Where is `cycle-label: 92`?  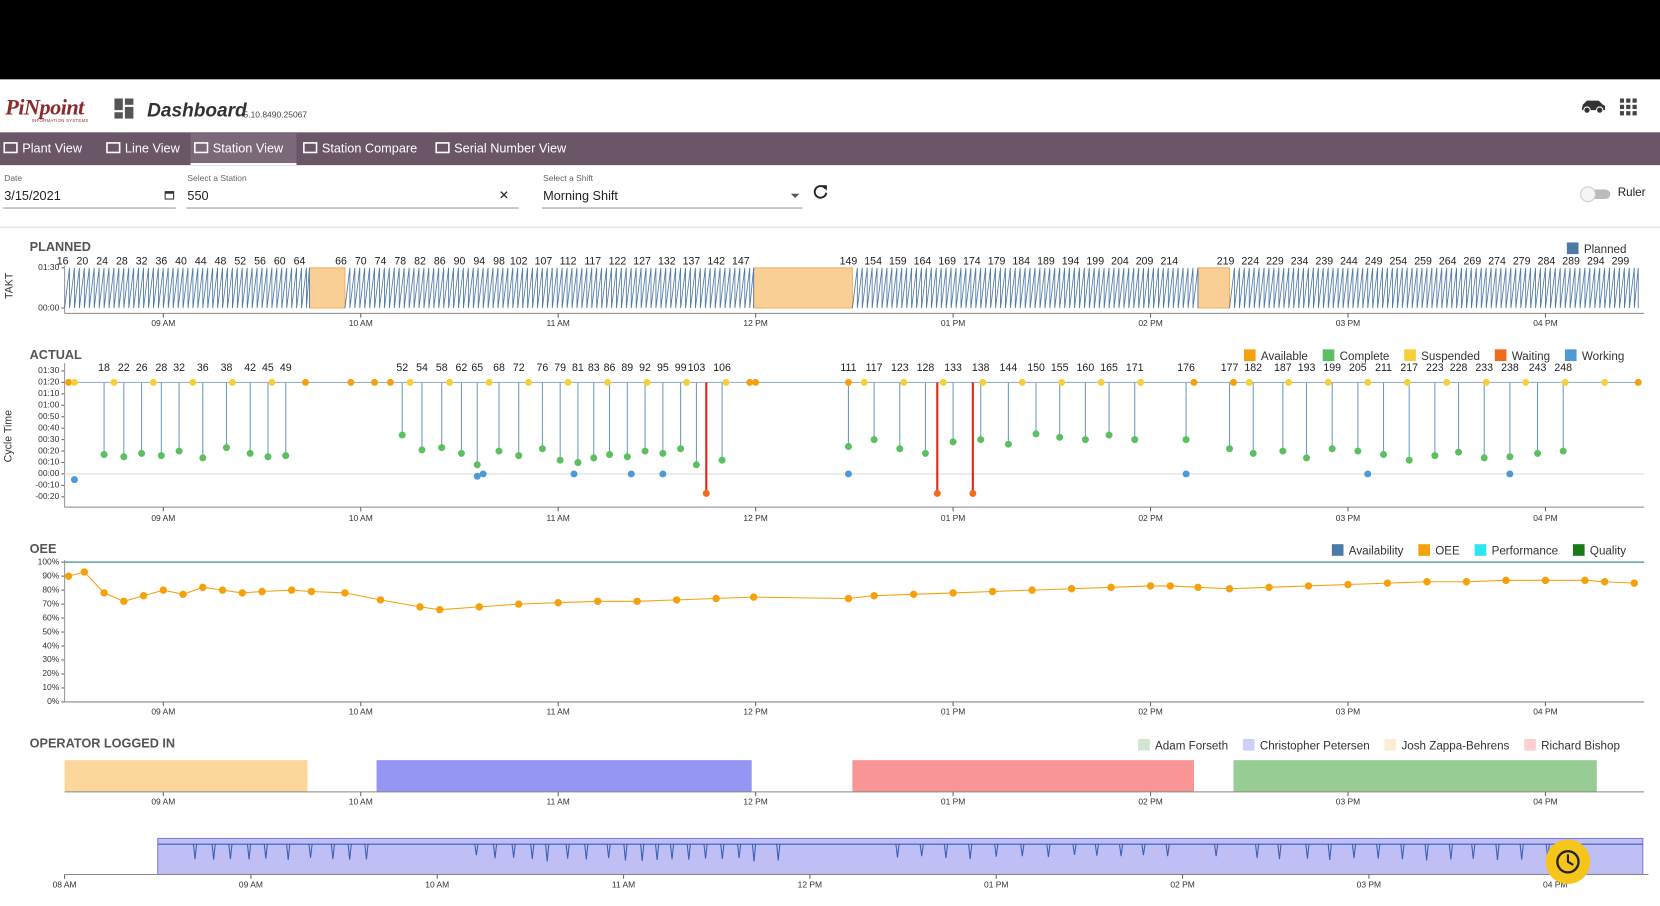 cycle-label: 92 is located at coordinates (645, 368).